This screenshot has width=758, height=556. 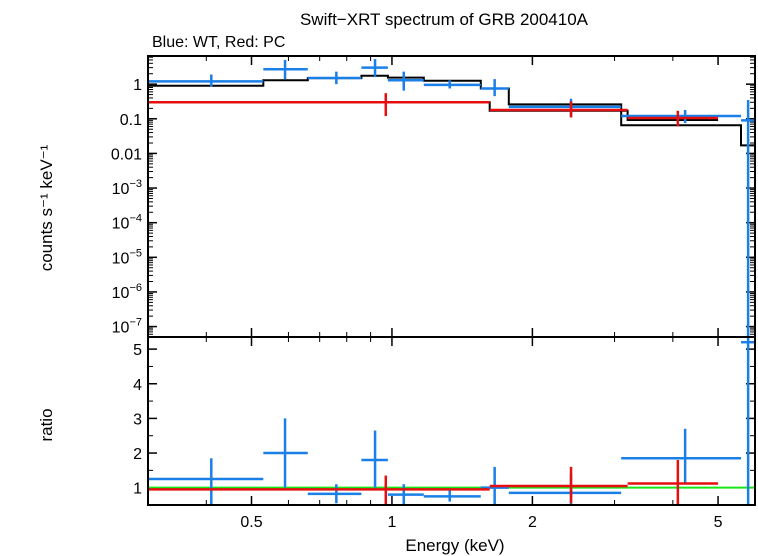 What do you see at coordinates (137, 85) in the screenshot?
I see `spectrum-ytick-label: 1` at bounding box center [137, 85].